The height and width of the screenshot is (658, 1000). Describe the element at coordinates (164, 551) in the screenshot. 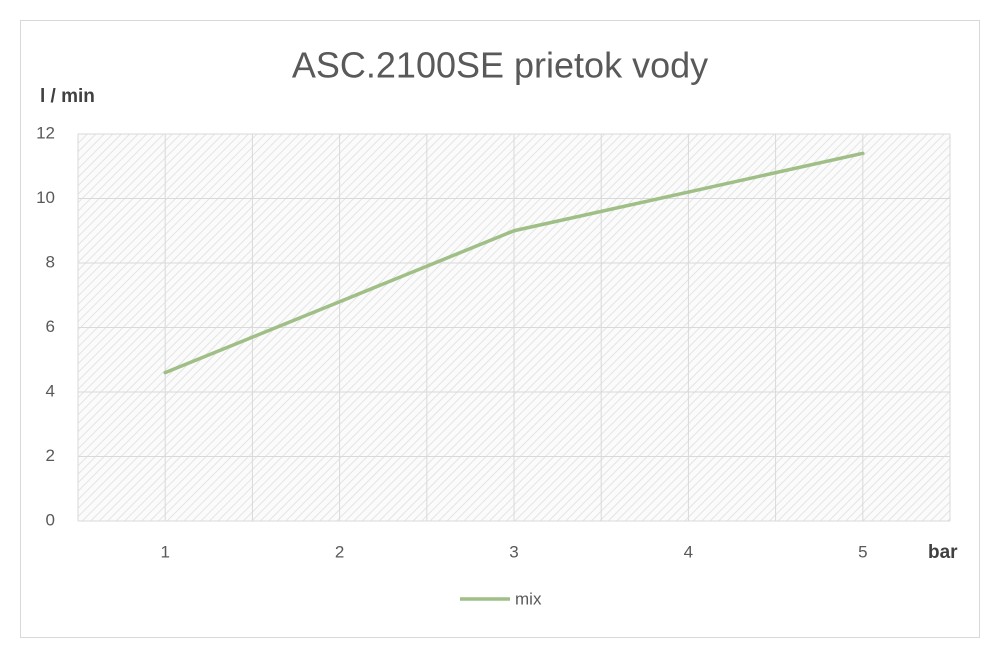

I see `x-tick-label: 1` at that location.